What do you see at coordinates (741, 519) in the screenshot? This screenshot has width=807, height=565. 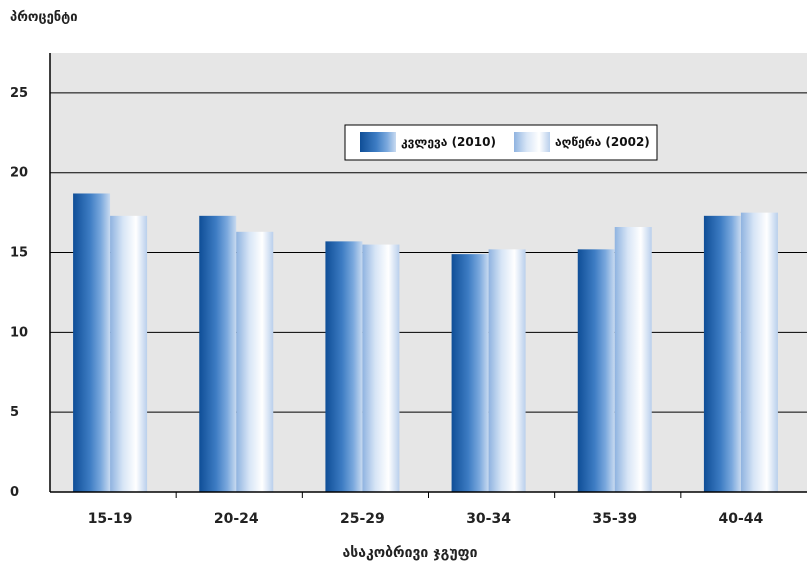 I see `x-tick-label: 40-44` at bounding box center [741, 519].